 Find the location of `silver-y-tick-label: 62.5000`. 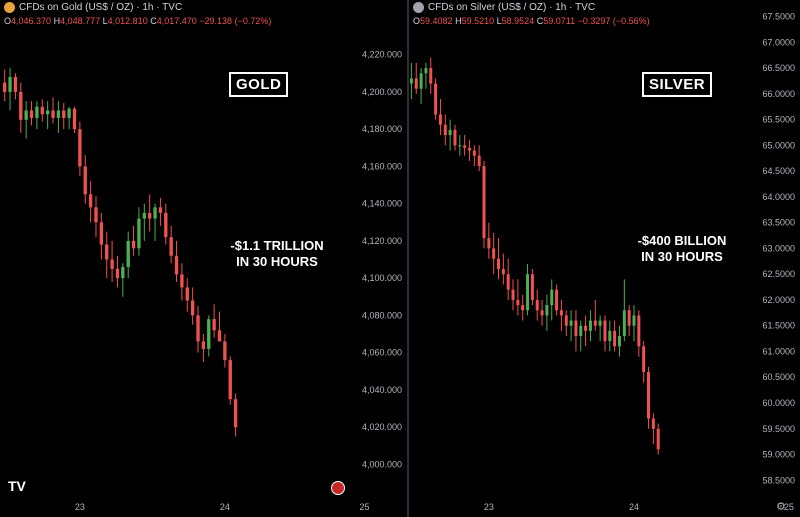

silver-y-tick-label: 62.5000 is located at coordinates (778, 274).